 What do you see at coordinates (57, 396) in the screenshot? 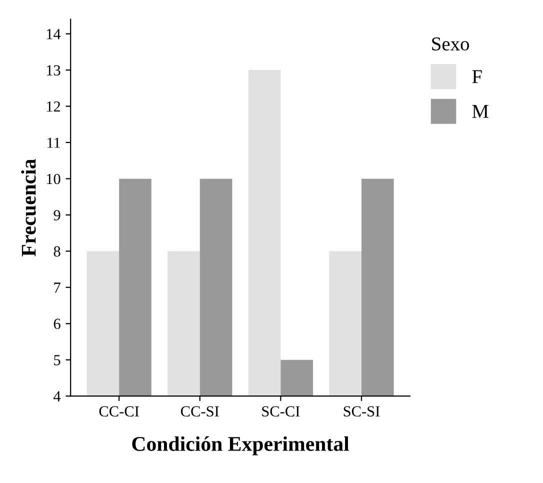
I see `y-tick-label: 4` at bounding box center [57, 396].